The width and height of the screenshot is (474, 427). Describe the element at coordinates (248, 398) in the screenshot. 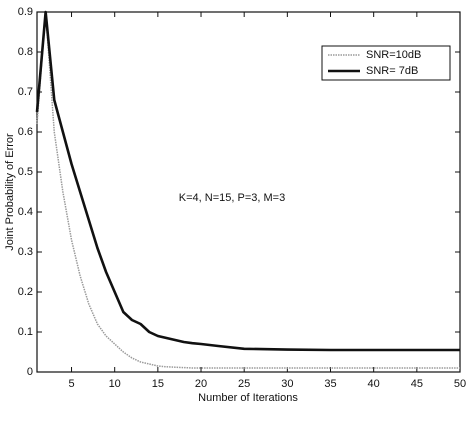

I see `x-axis-label: Number of Iterations` at that location.